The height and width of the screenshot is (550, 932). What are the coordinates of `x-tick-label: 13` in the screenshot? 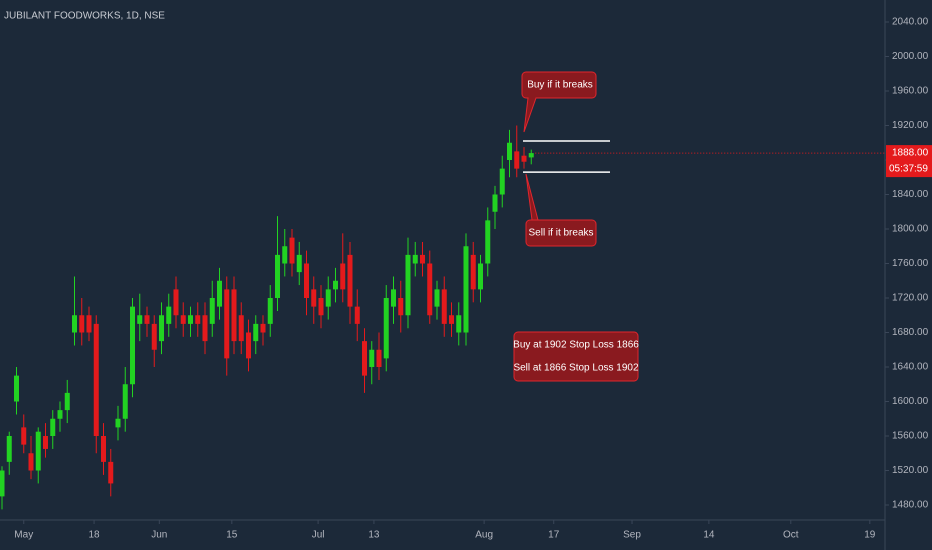 It's located at (374, 535).